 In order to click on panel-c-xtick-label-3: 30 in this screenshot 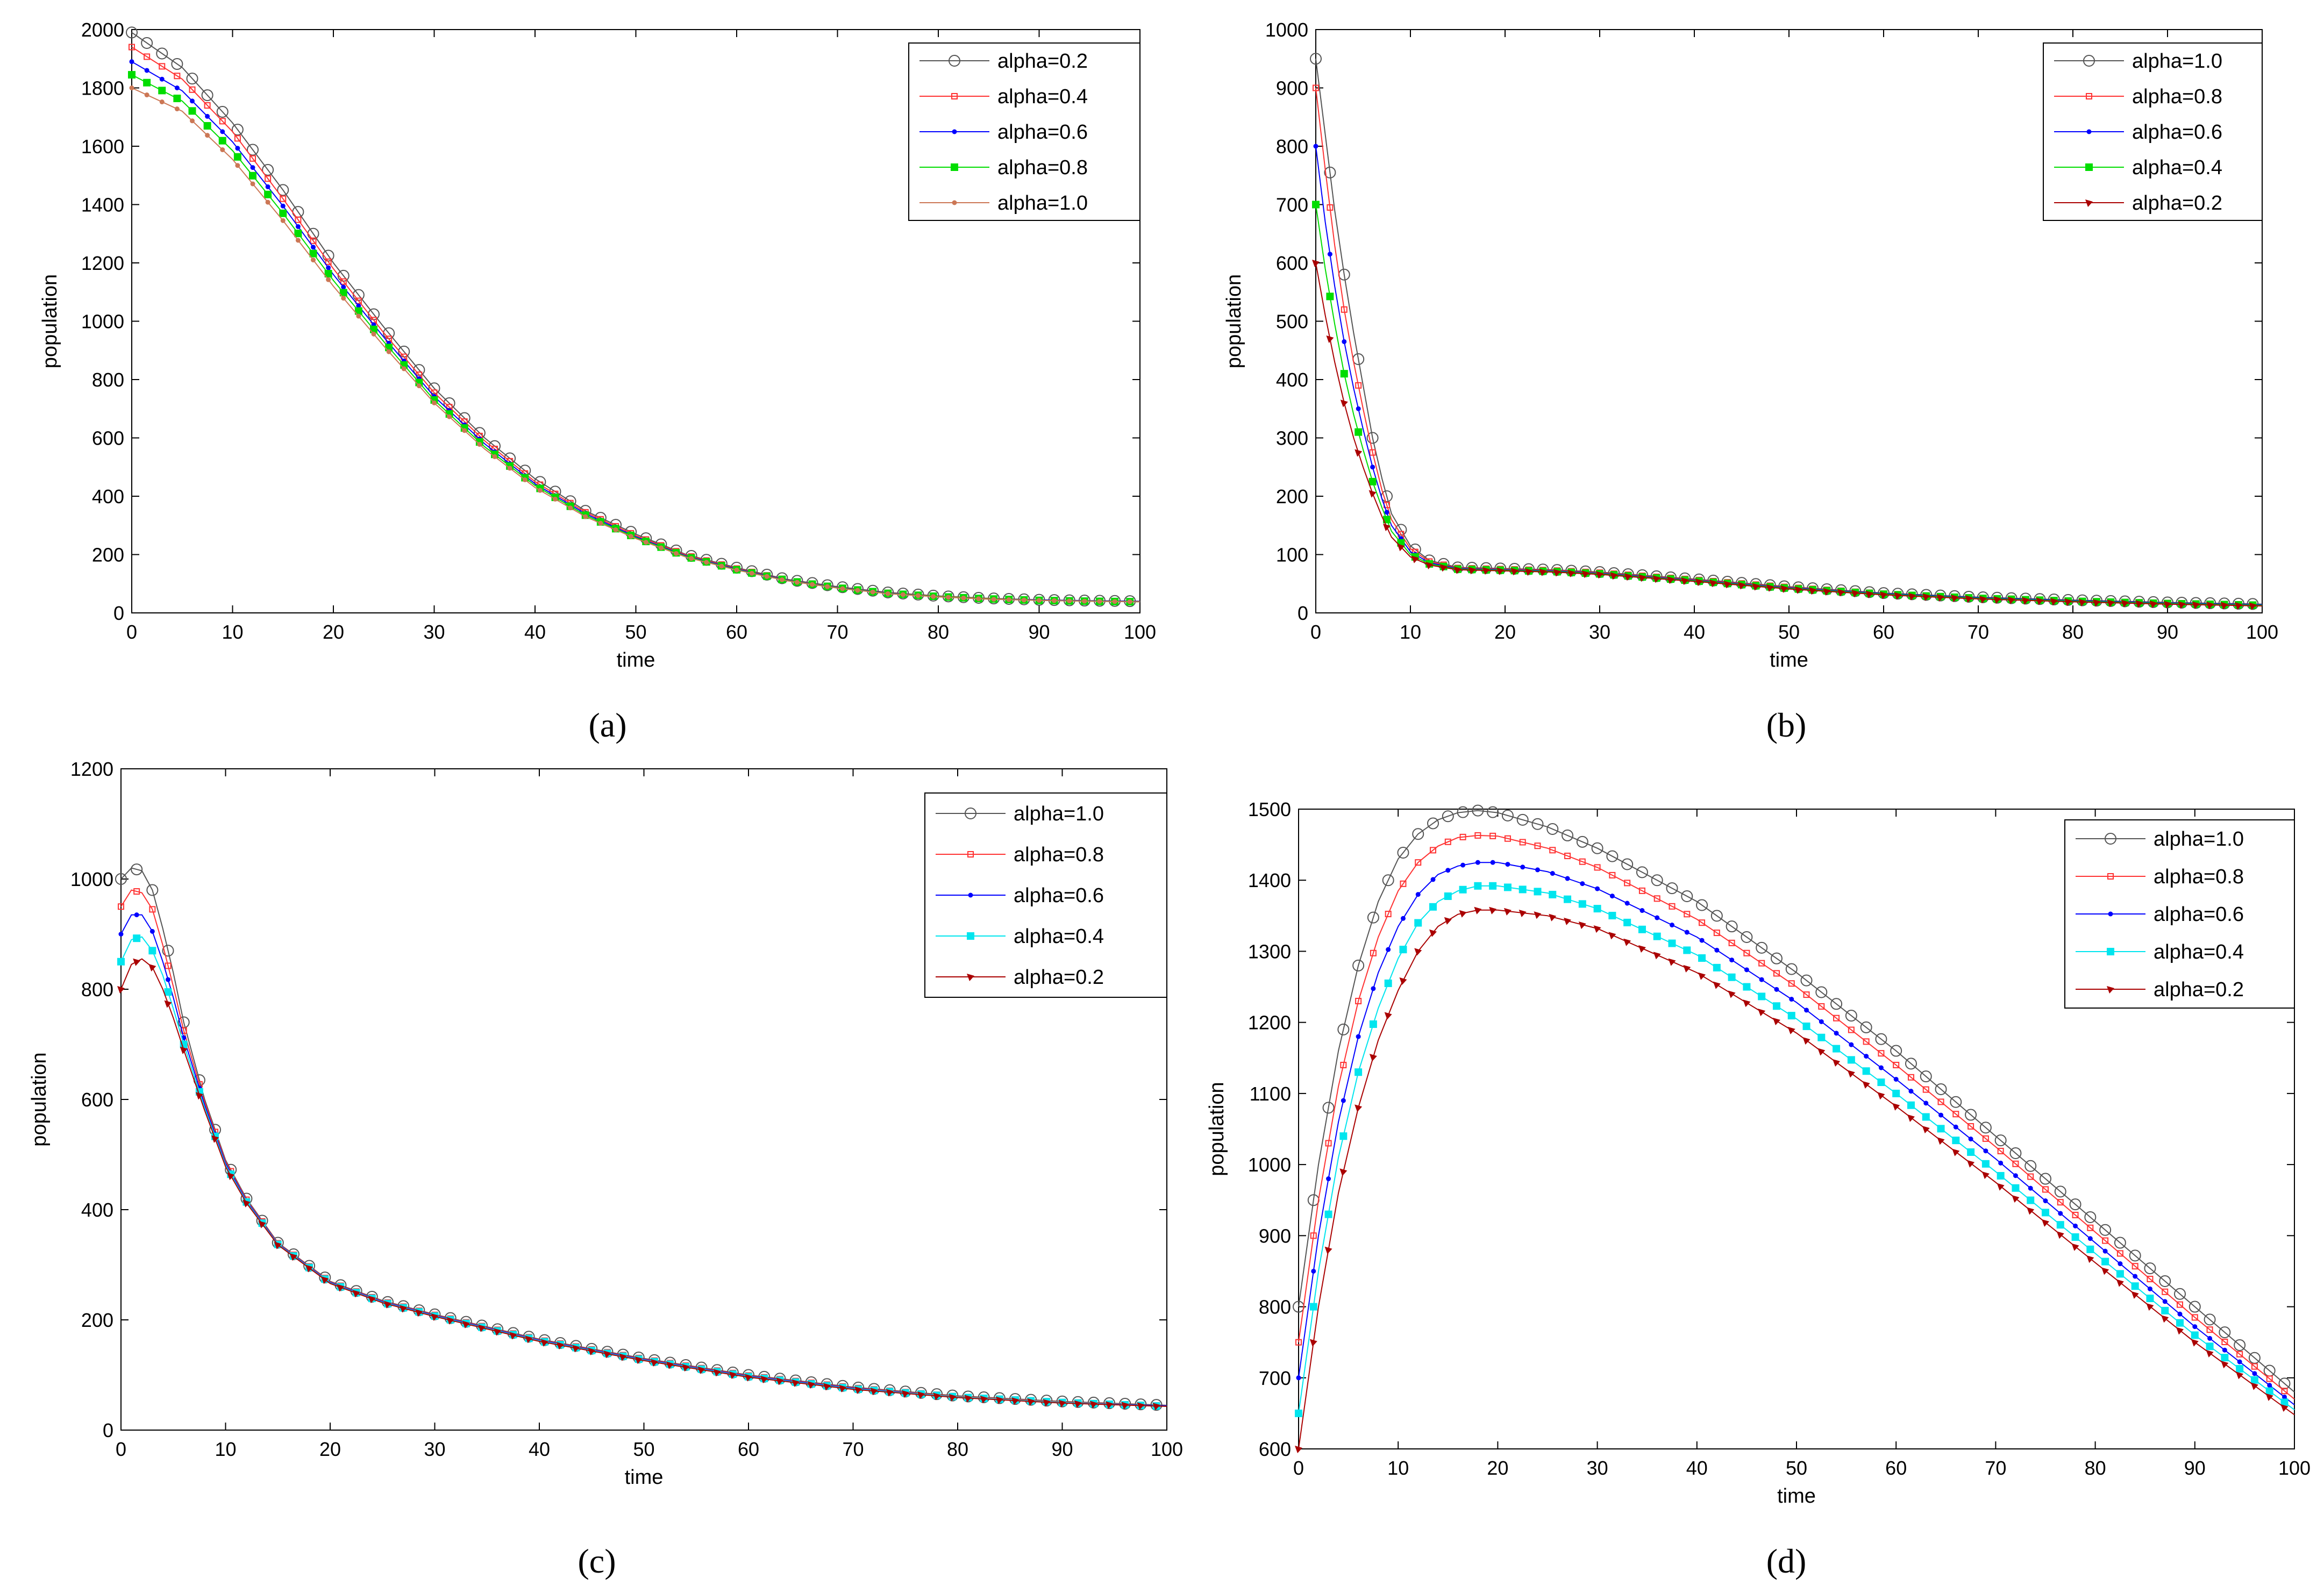, I will do `click(434, 1449)`.